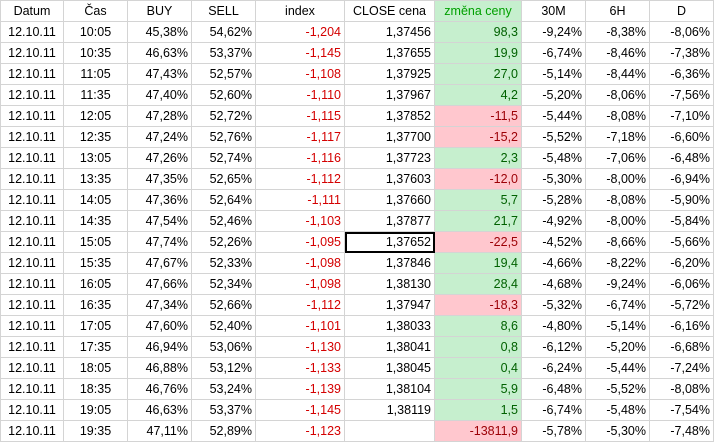  What do you see at coordinates (389, 368) in the screenshot?
I see `cell-close: 1,38045` at bounding box center [389, 368].